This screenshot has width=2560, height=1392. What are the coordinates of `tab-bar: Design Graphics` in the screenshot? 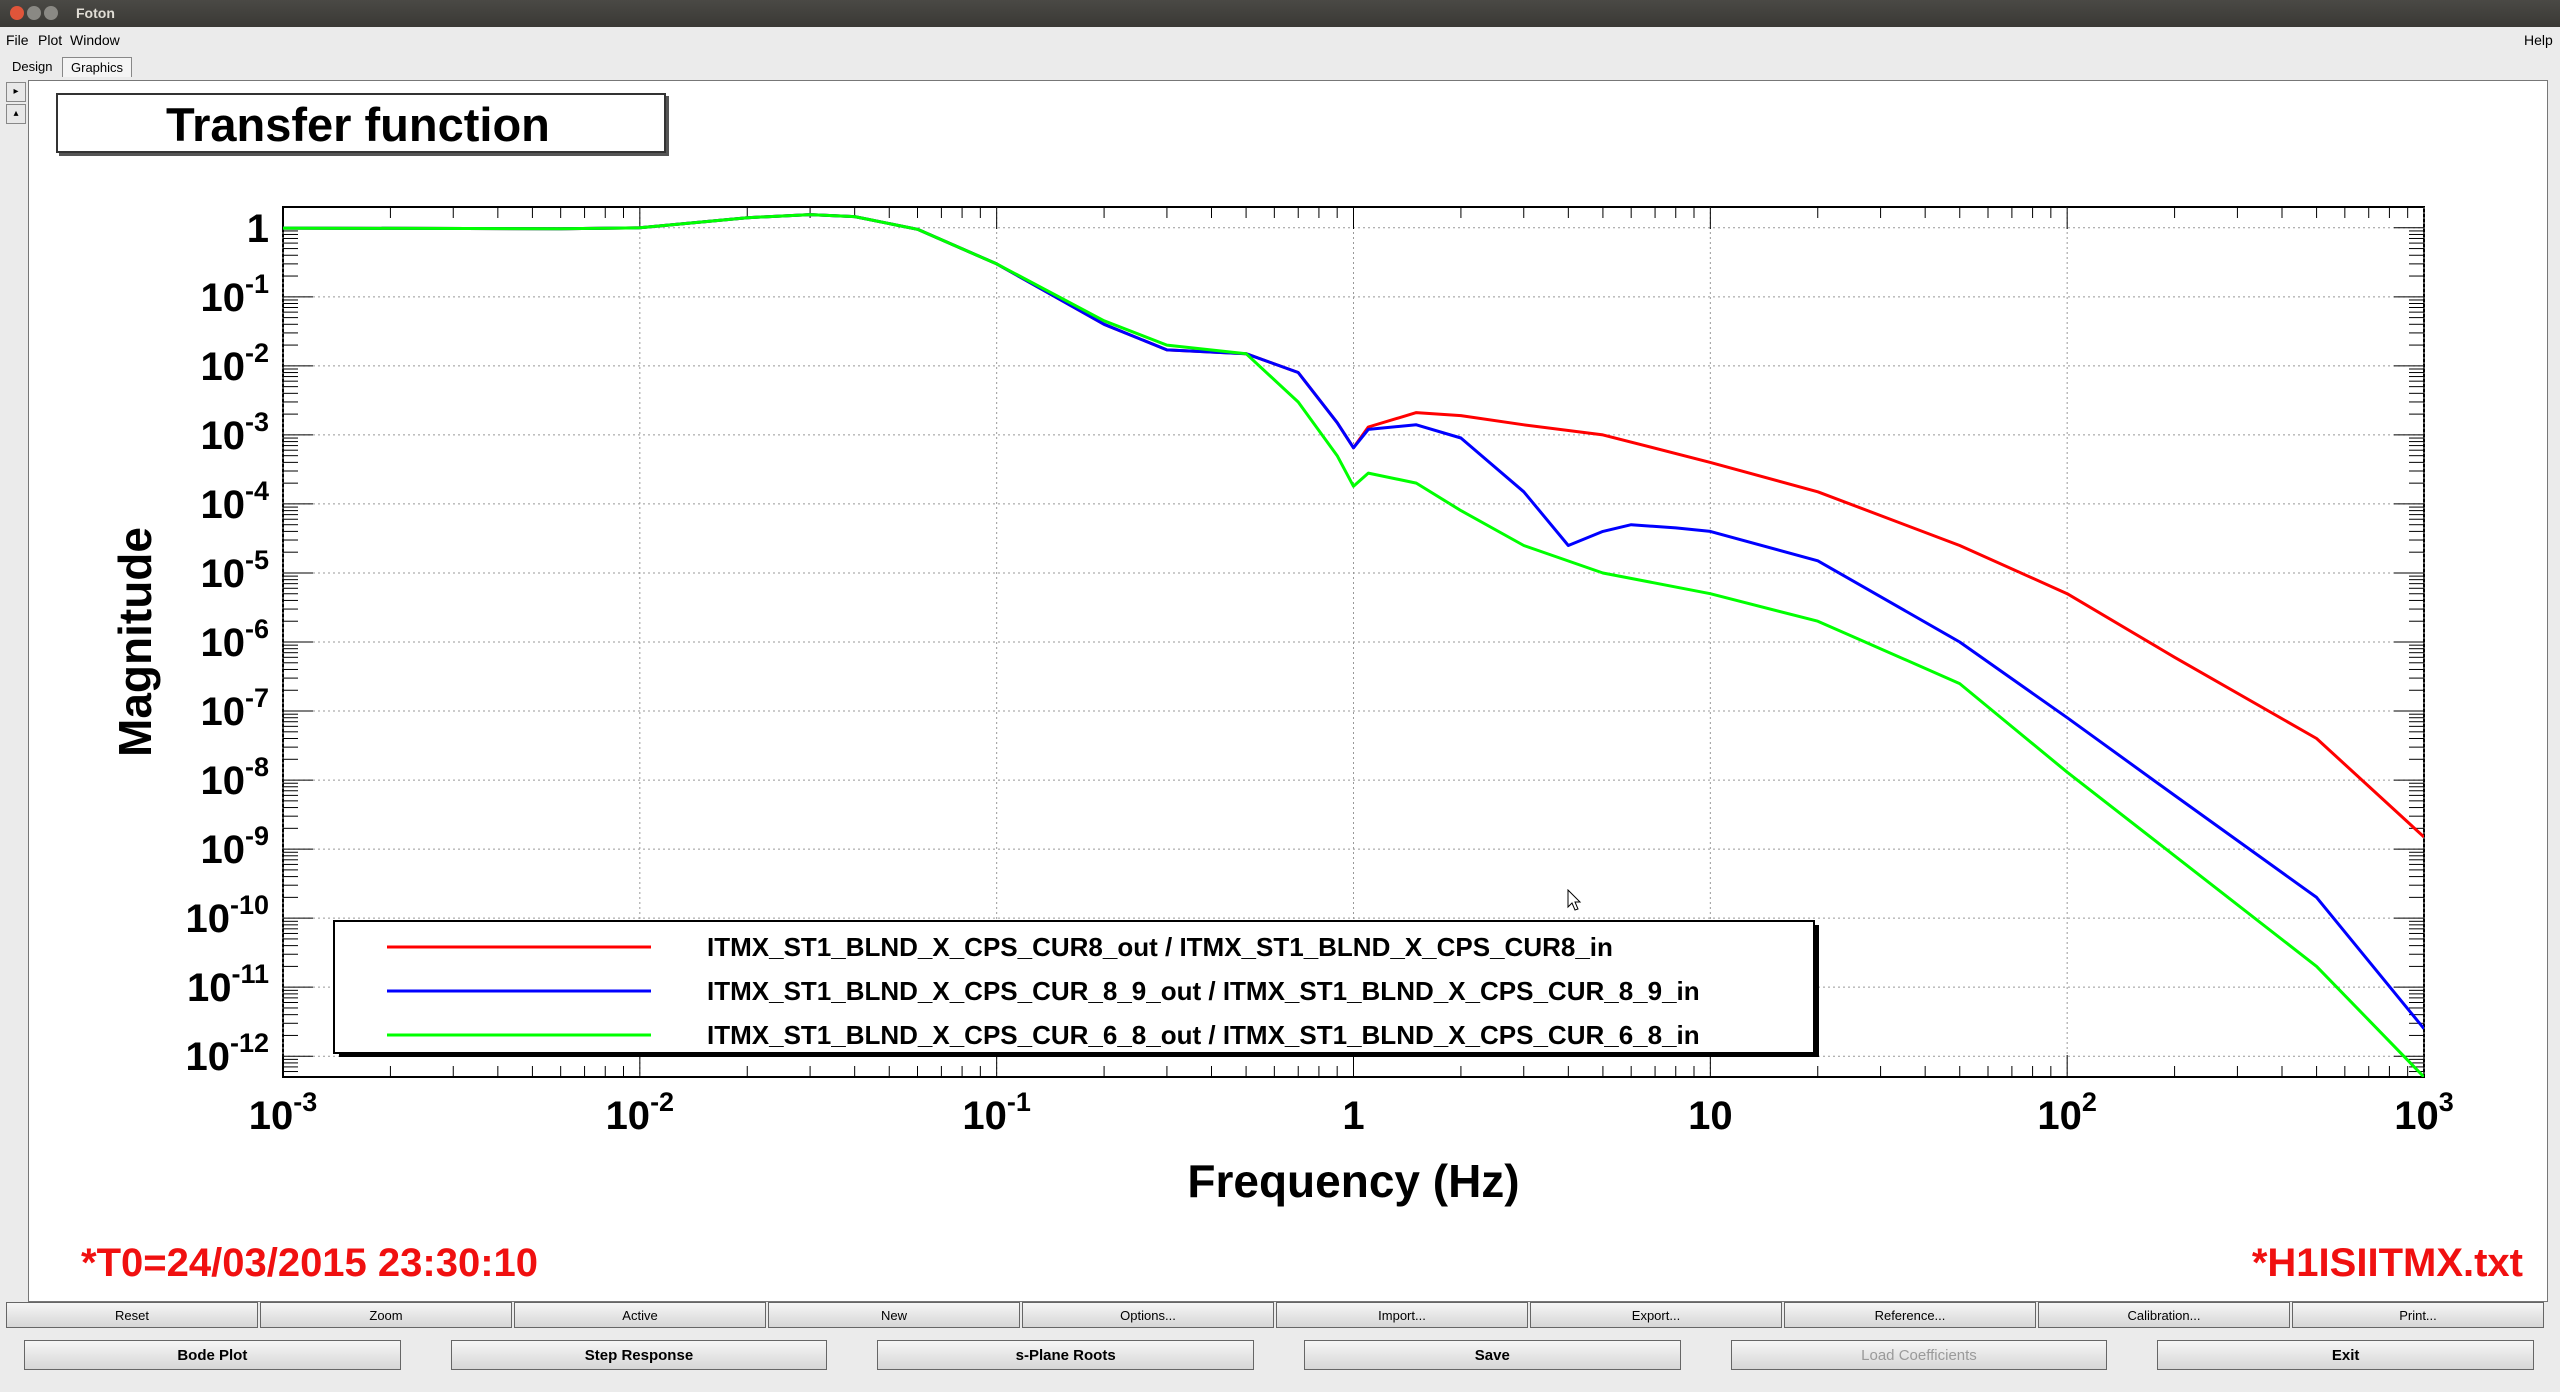 It's located at (1280, 66).